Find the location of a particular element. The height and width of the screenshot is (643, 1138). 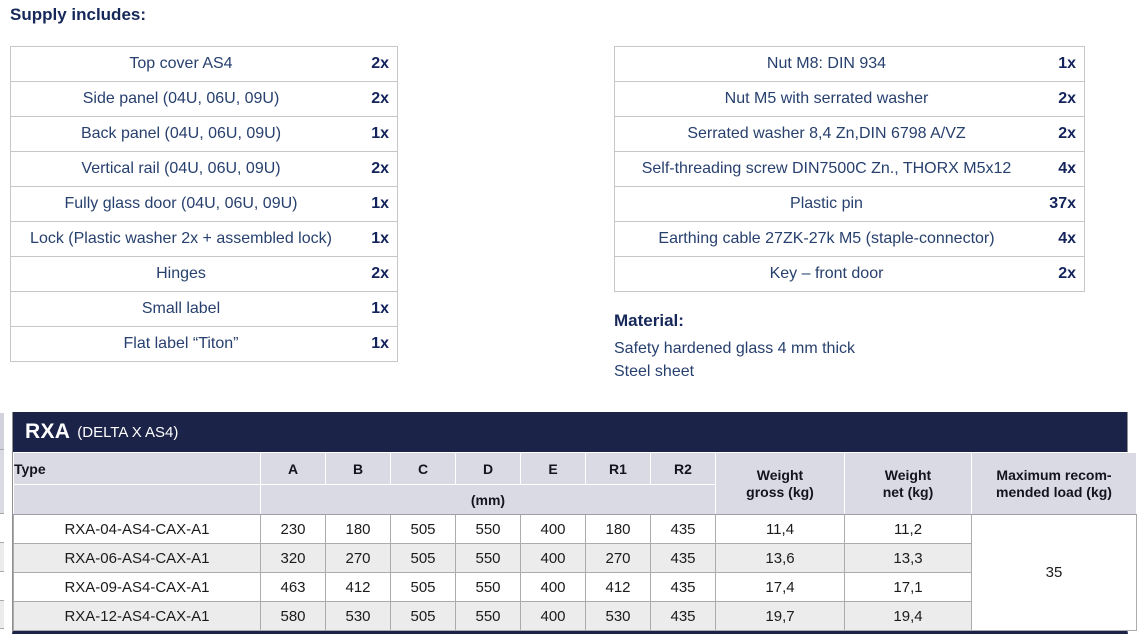

supply-row: Fully glass door (04U, 06U, 09U) 1x is located at coordinates (204, 204).